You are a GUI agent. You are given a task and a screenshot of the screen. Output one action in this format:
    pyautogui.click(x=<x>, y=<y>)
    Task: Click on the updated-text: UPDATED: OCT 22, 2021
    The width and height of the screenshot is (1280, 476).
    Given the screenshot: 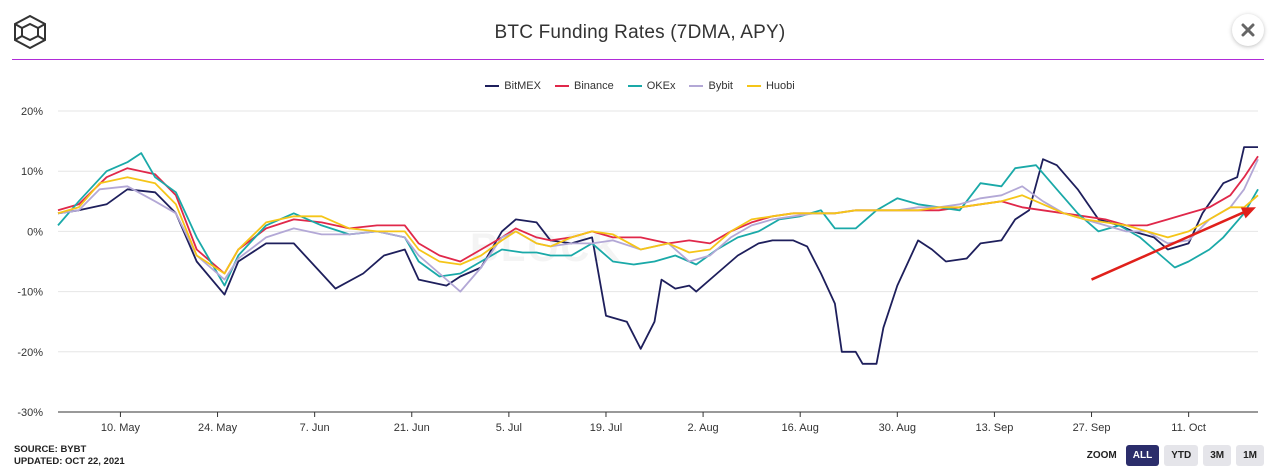 What is the action you would take?
    pyautogui.click(x=69, y=461)
    